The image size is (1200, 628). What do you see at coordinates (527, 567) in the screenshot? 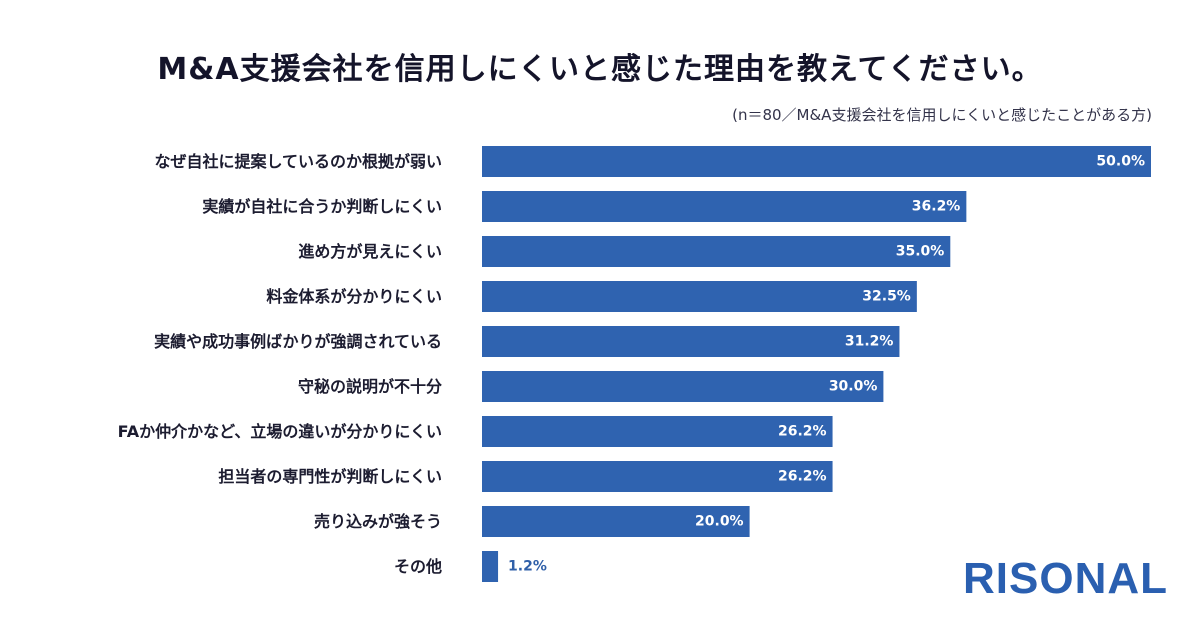
I see `value-label: 1.2%` at bounding box center [527, 567].